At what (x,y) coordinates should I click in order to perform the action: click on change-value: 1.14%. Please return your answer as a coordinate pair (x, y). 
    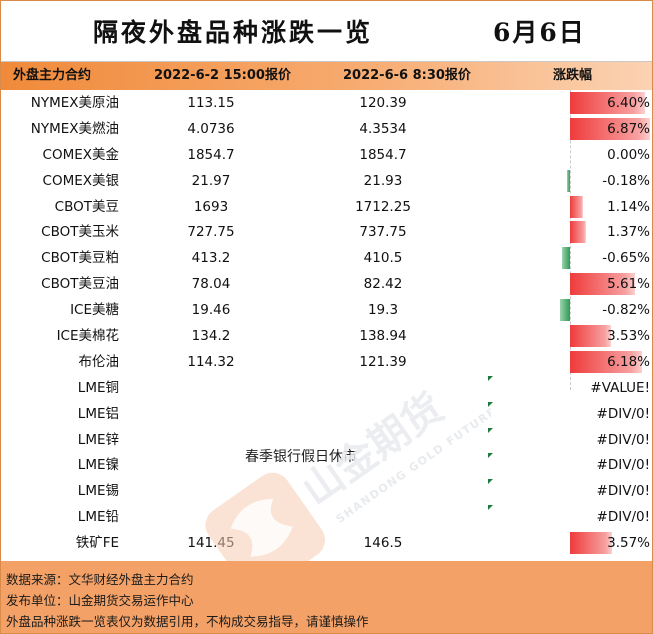
    Looking at the image, I should click on (628, 206).